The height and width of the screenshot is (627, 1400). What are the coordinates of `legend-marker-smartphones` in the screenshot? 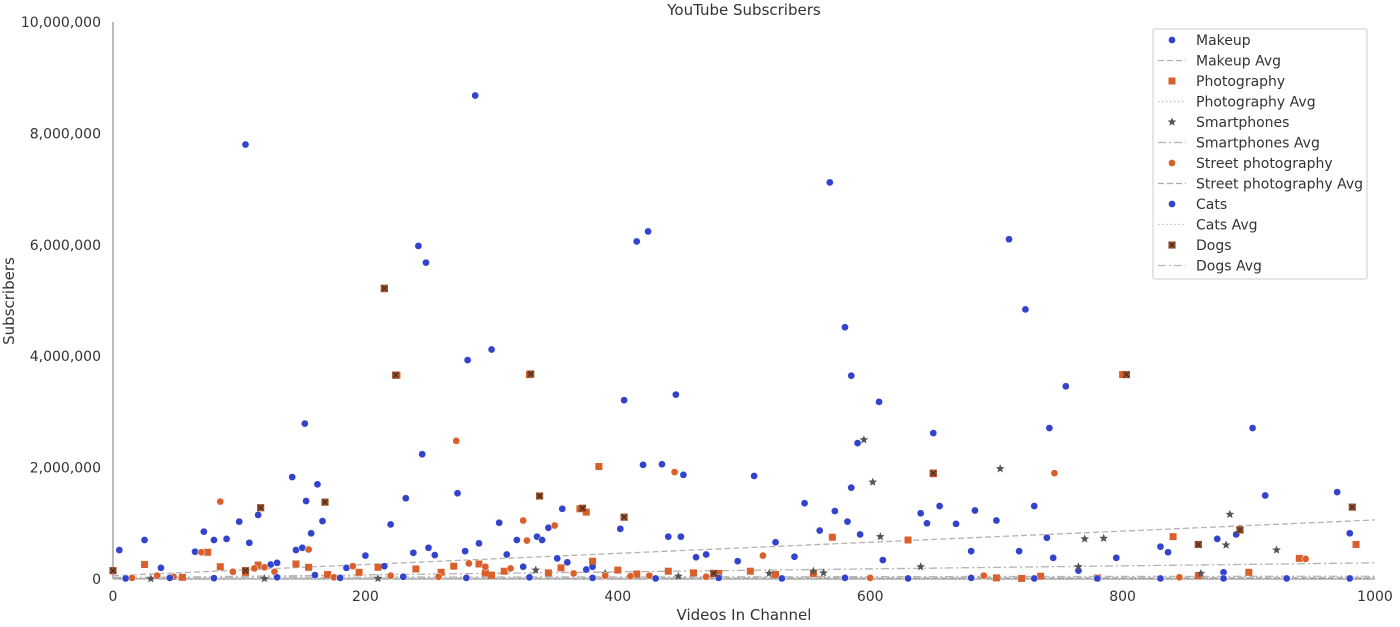 It's located at (1172, 121).